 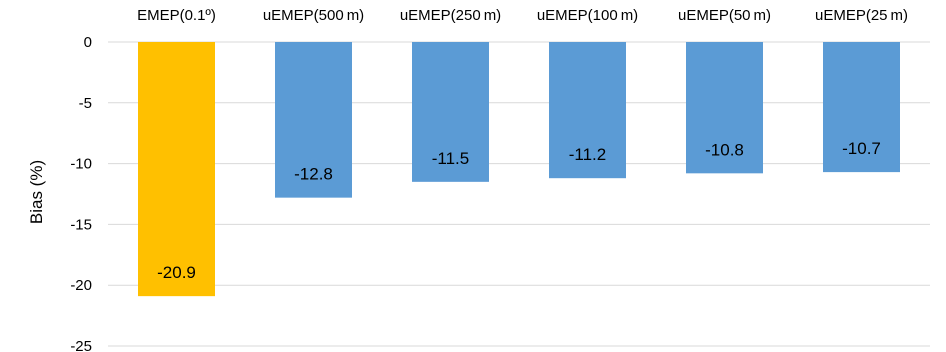 I want to click on category-label: uEMEP(500 m), so click(x=313, y=15).